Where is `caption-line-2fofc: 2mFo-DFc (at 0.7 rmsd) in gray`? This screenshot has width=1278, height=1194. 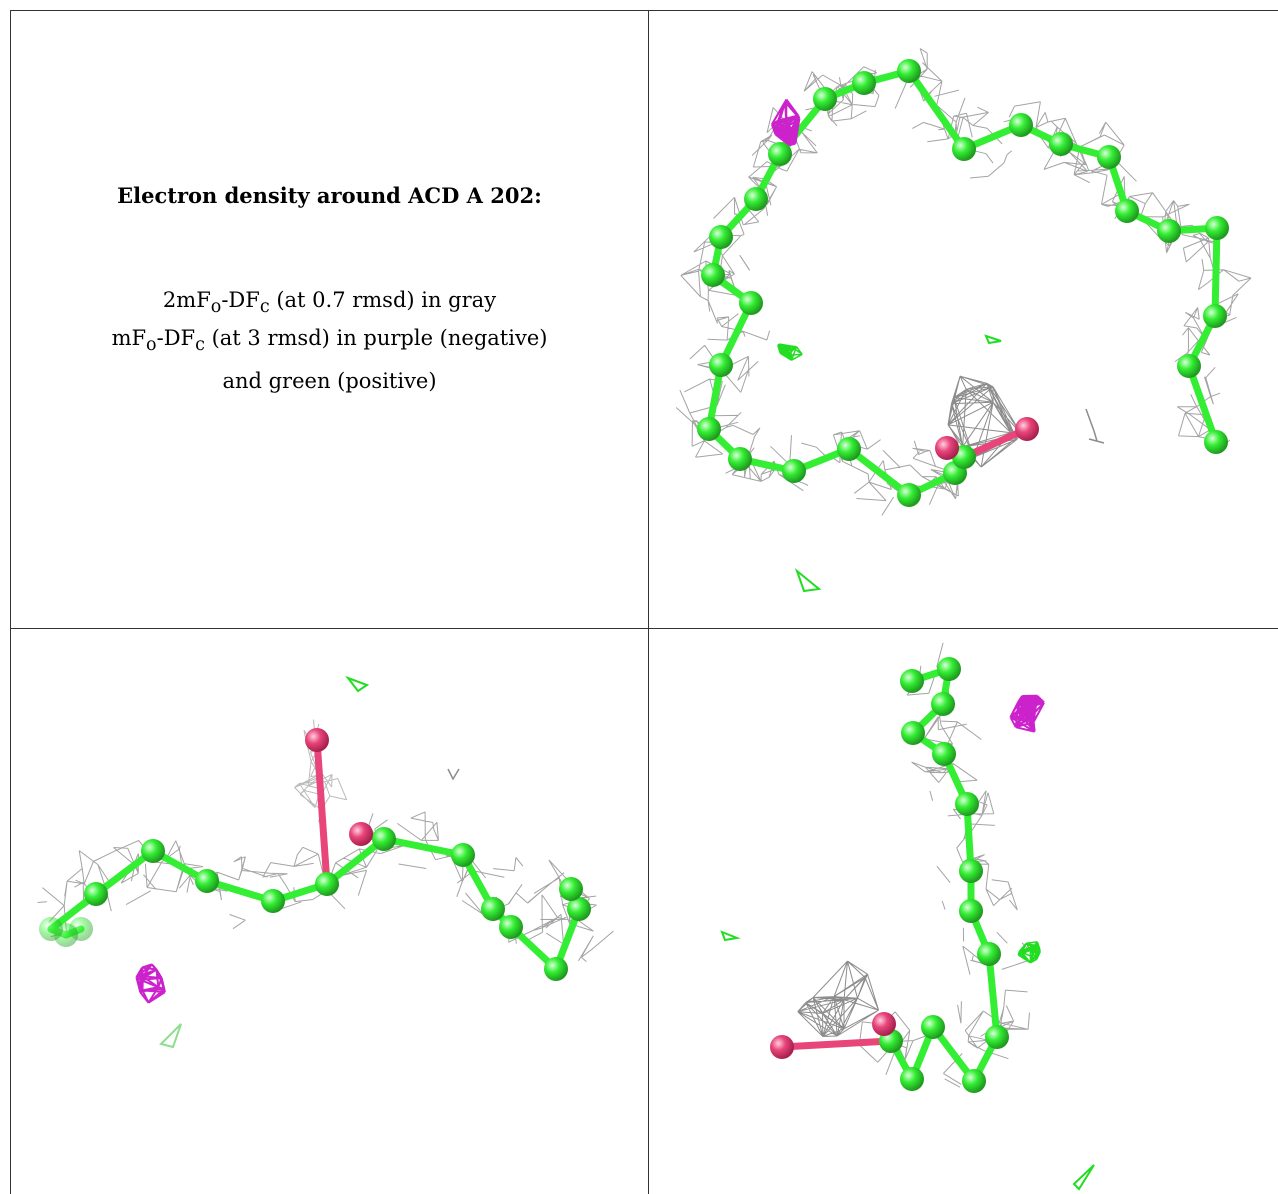
caption-line-2fofc: 2mFo-DFc (at 0.7 rmsd) in gray is located at coordinates (329, 303).